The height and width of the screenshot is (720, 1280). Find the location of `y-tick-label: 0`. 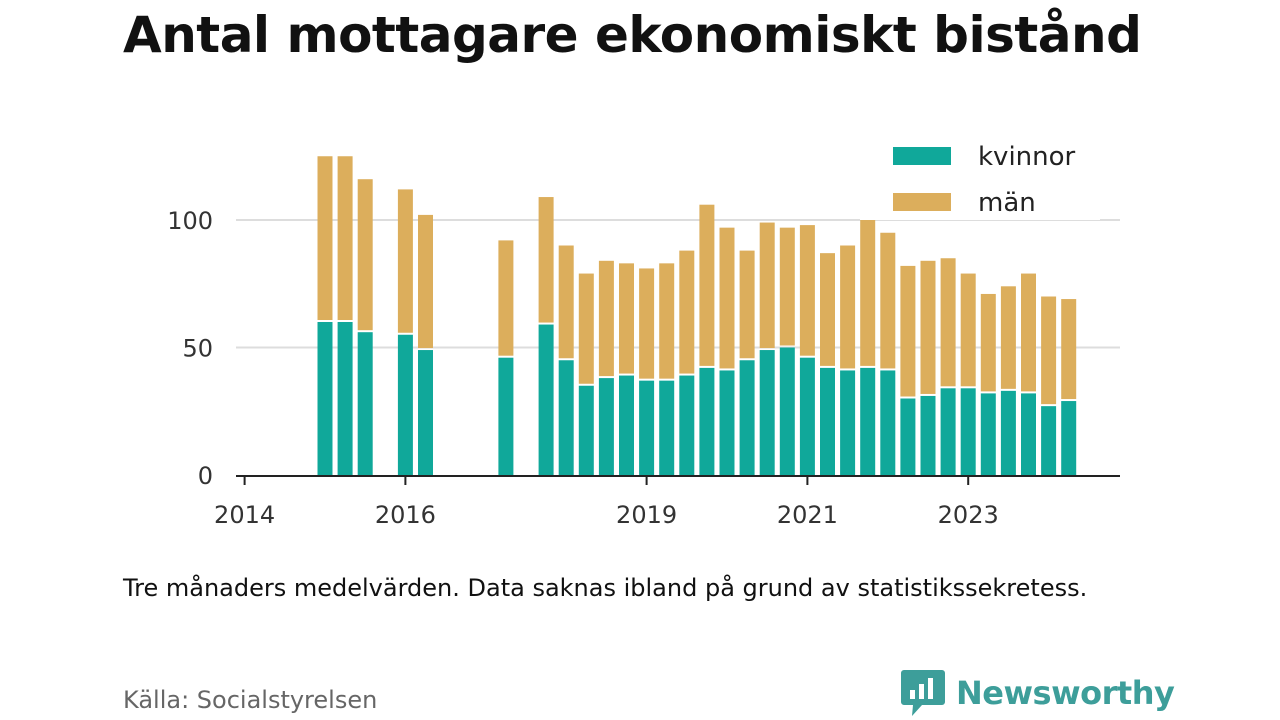

y-tick-label: 0 is located at coordinates (205, 476).